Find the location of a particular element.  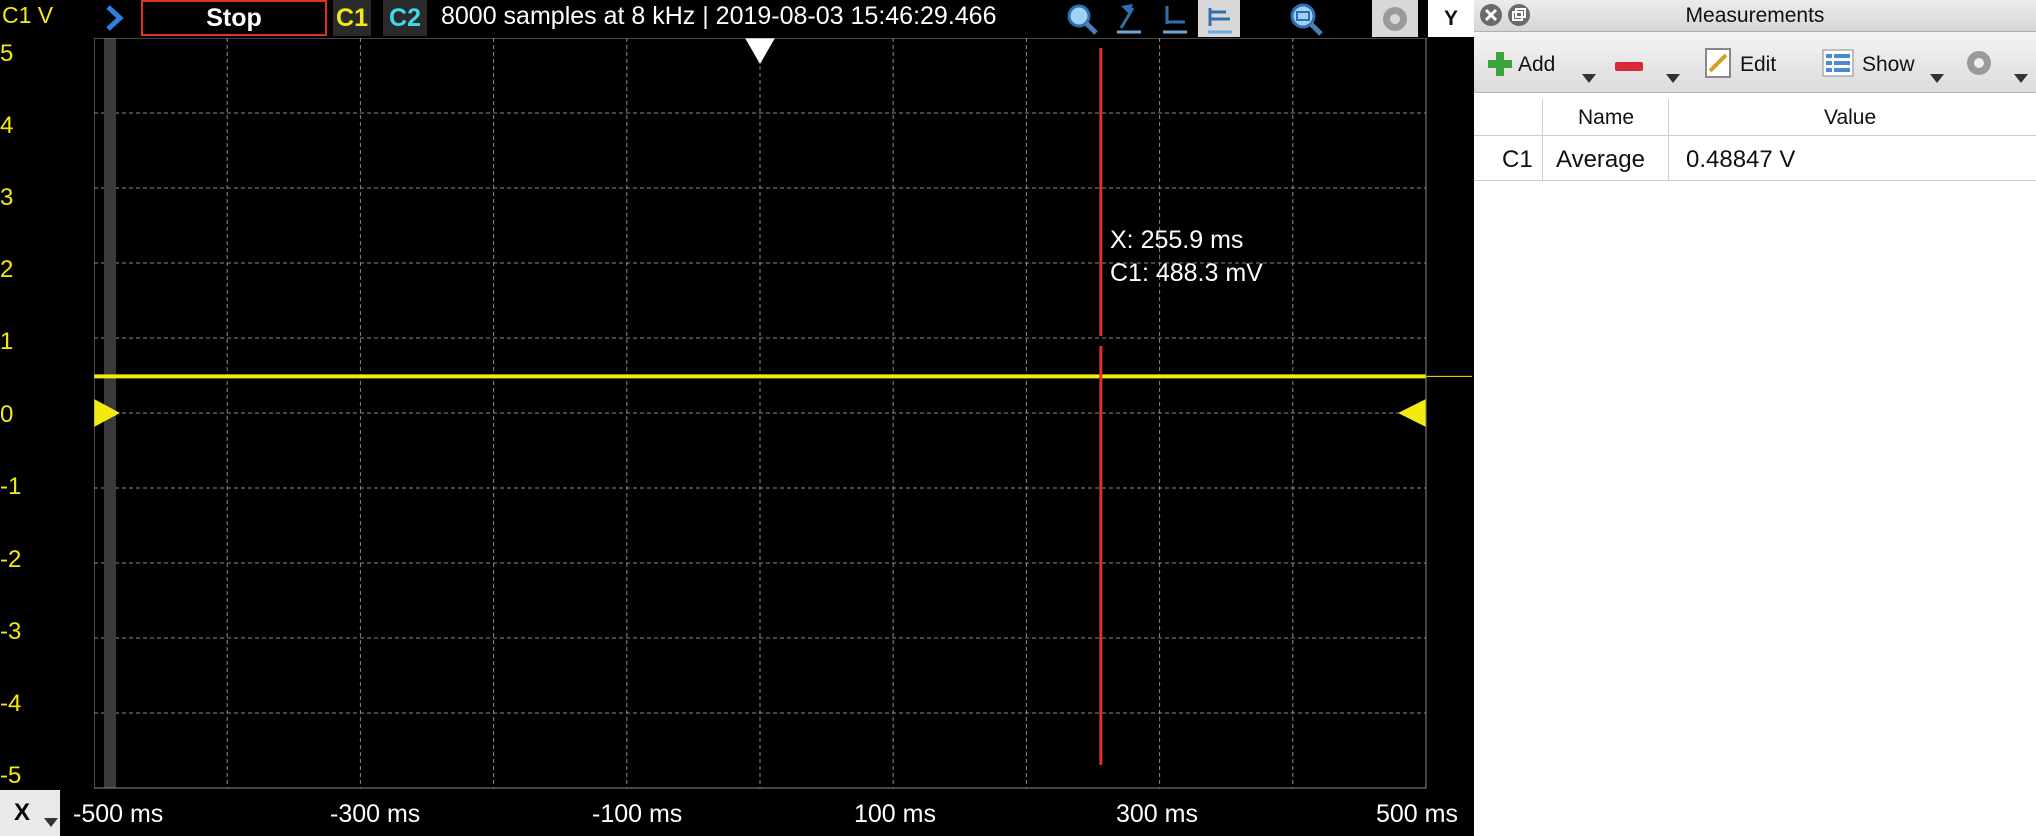

cursor-x-readout: X: 255.9 ms is located at coordinates (1177, 240).